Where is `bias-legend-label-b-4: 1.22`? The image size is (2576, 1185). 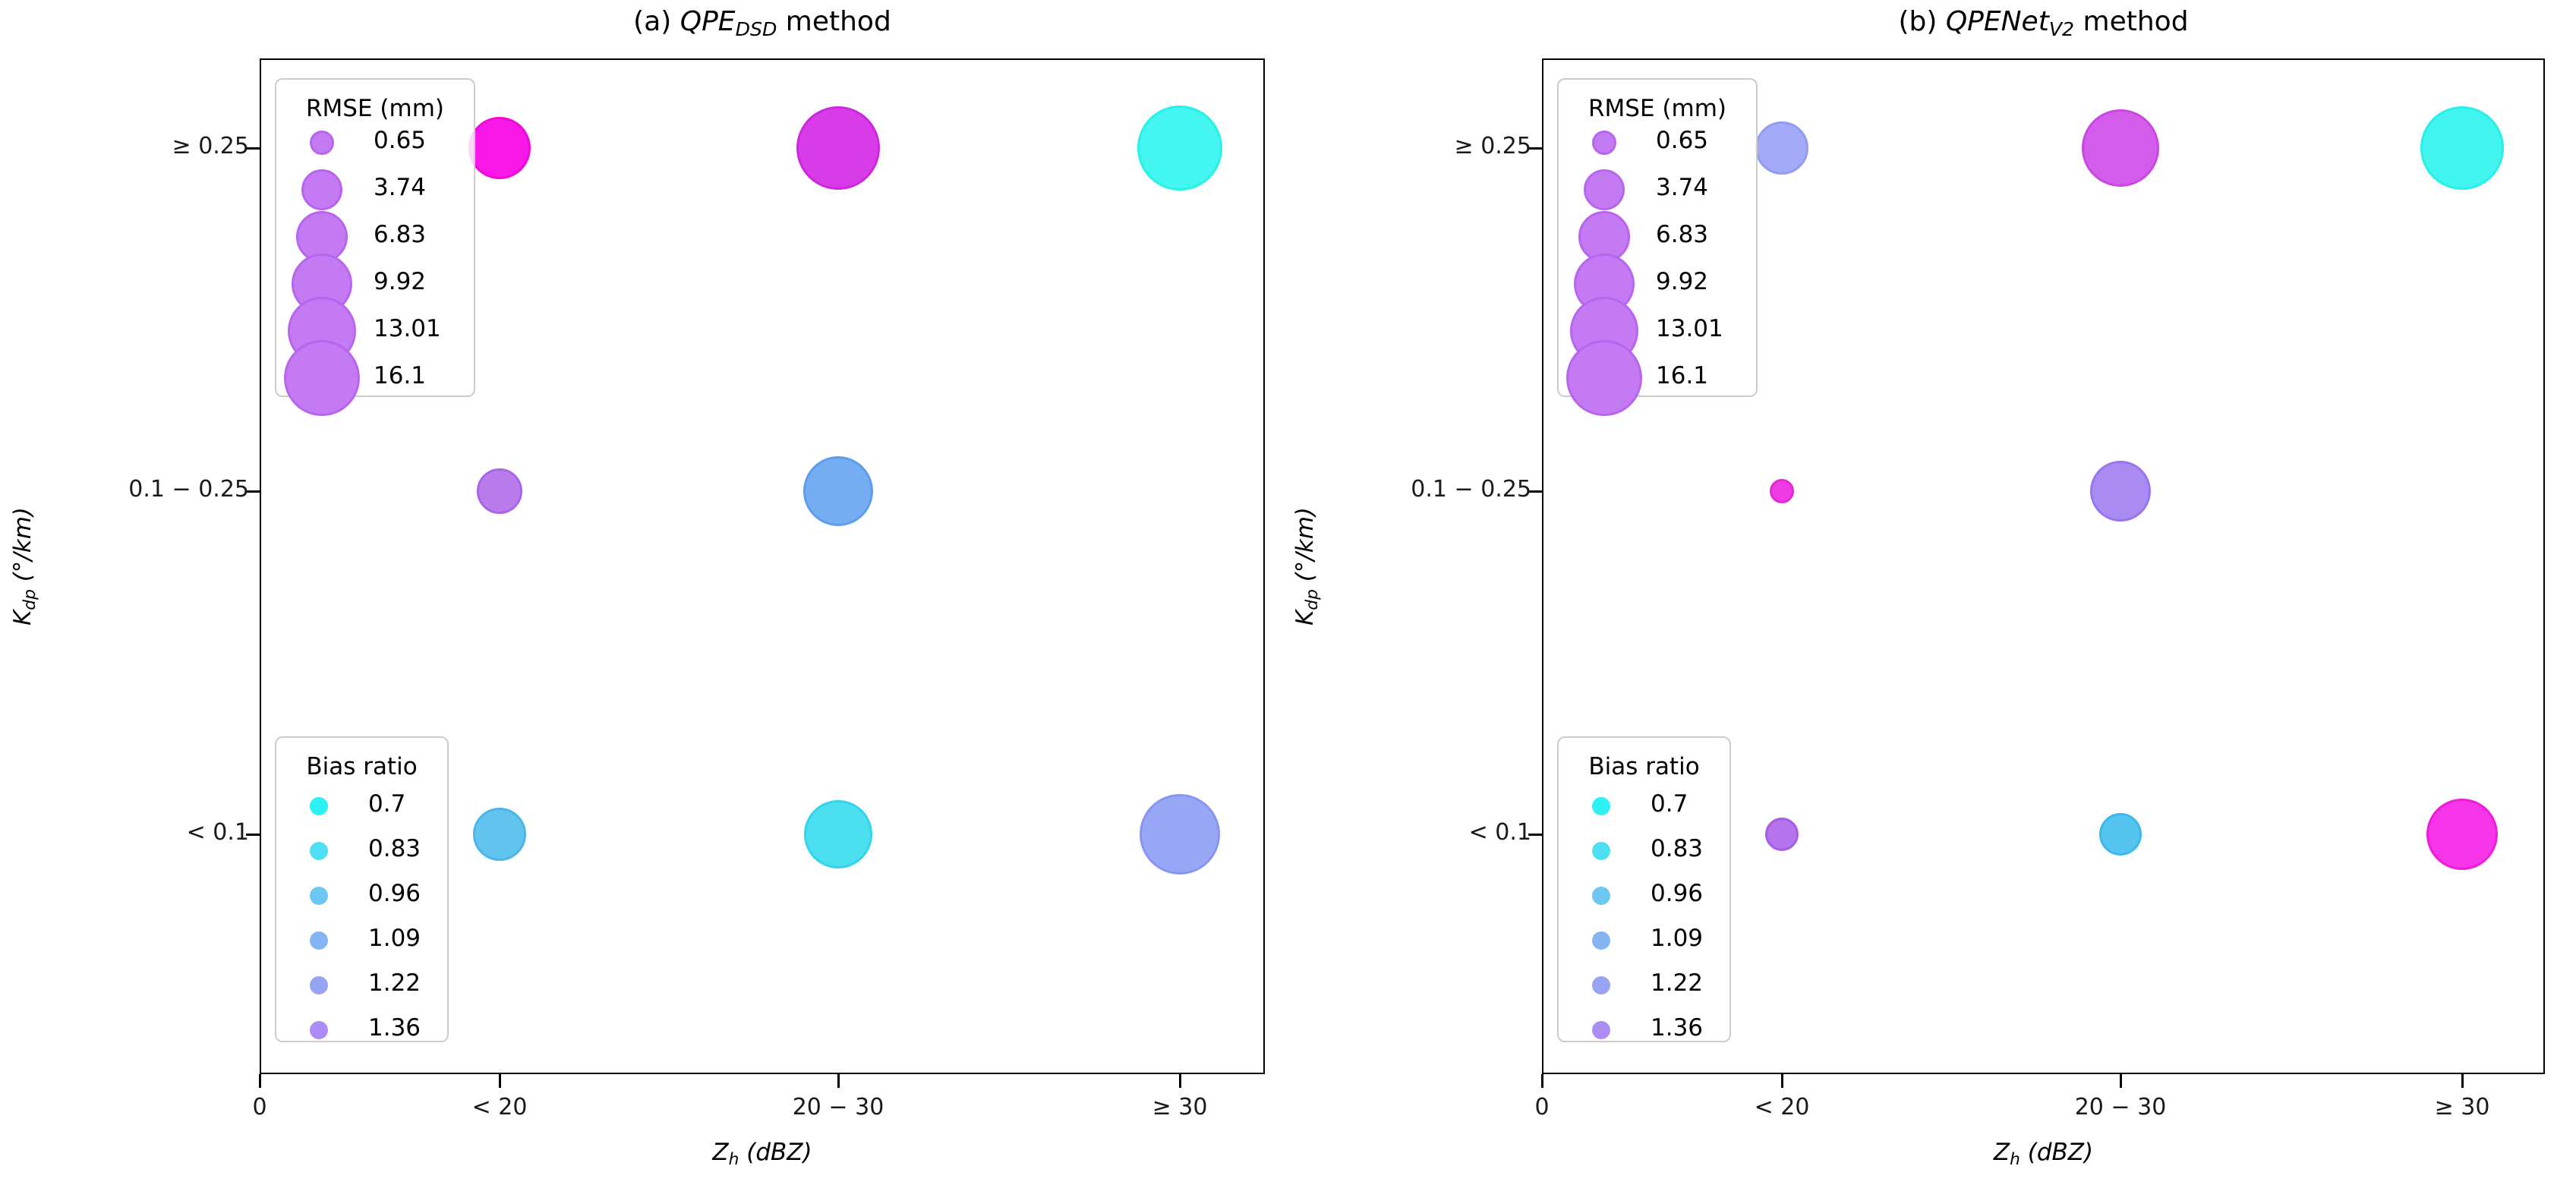
bias-legend-label-b-4: 1.22 is located at coordinates (1677, 983).